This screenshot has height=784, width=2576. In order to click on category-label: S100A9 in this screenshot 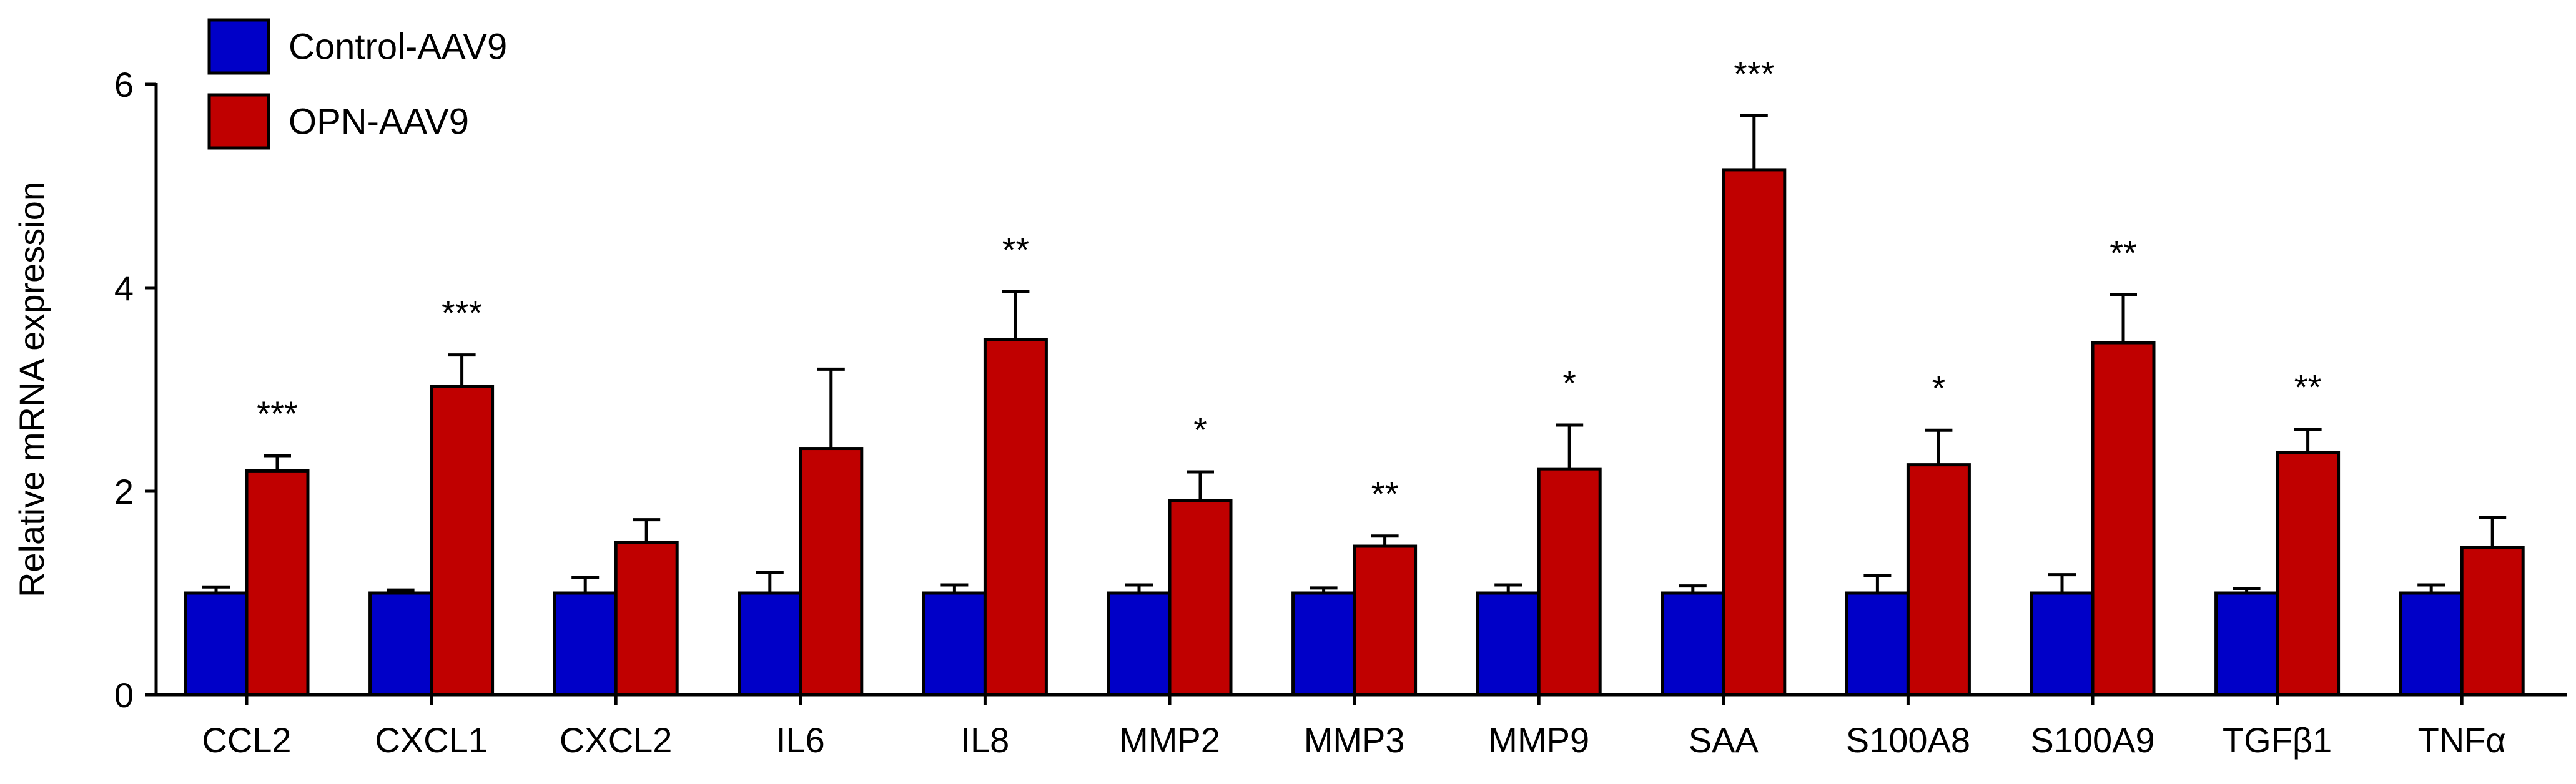, I will do `click(2092, 740)`.